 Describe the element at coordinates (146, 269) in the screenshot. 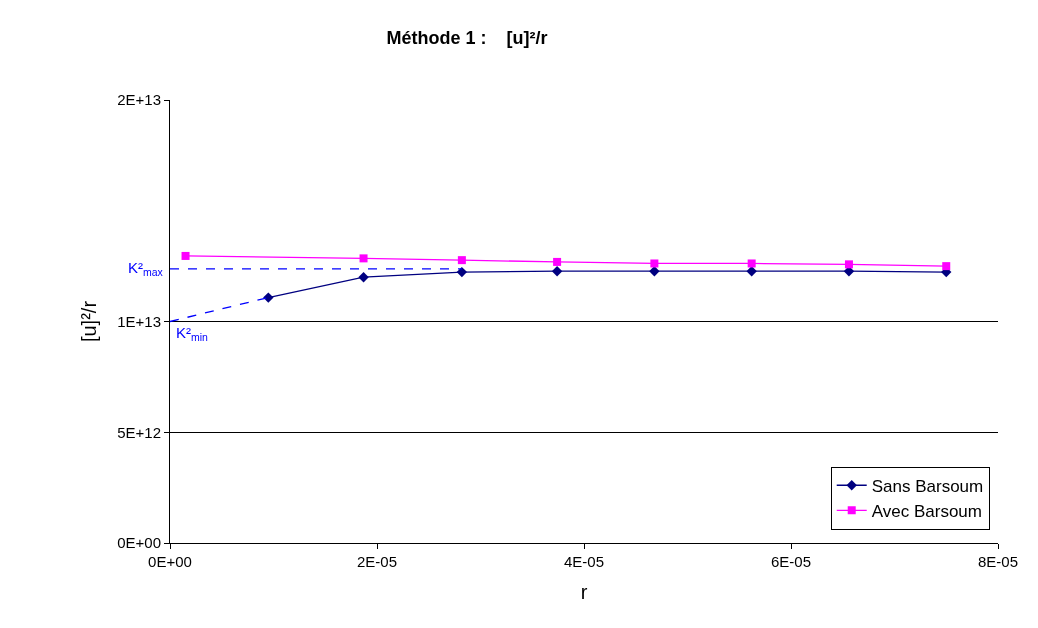

I see `annotation: K²$_{max}$` at that location.